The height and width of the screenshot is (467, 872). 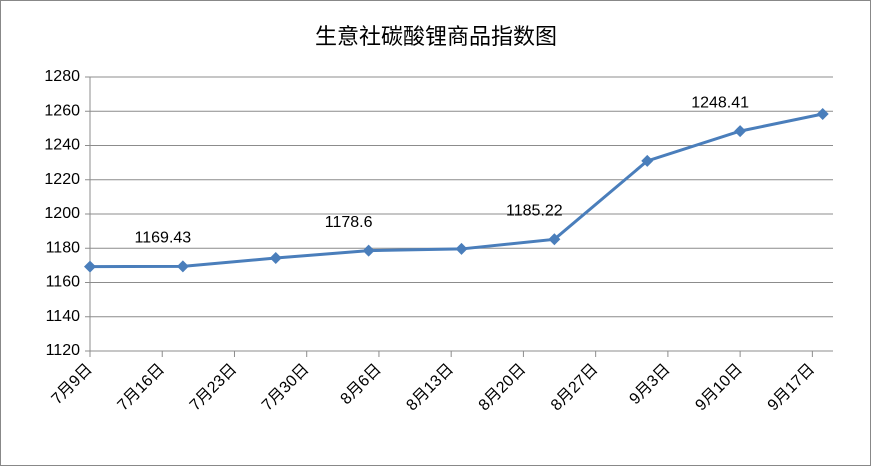 What do you see at coordinates (349, 222) in the screenshot?
I see `data-label: 1178.6` at bounding box center [349, 222].